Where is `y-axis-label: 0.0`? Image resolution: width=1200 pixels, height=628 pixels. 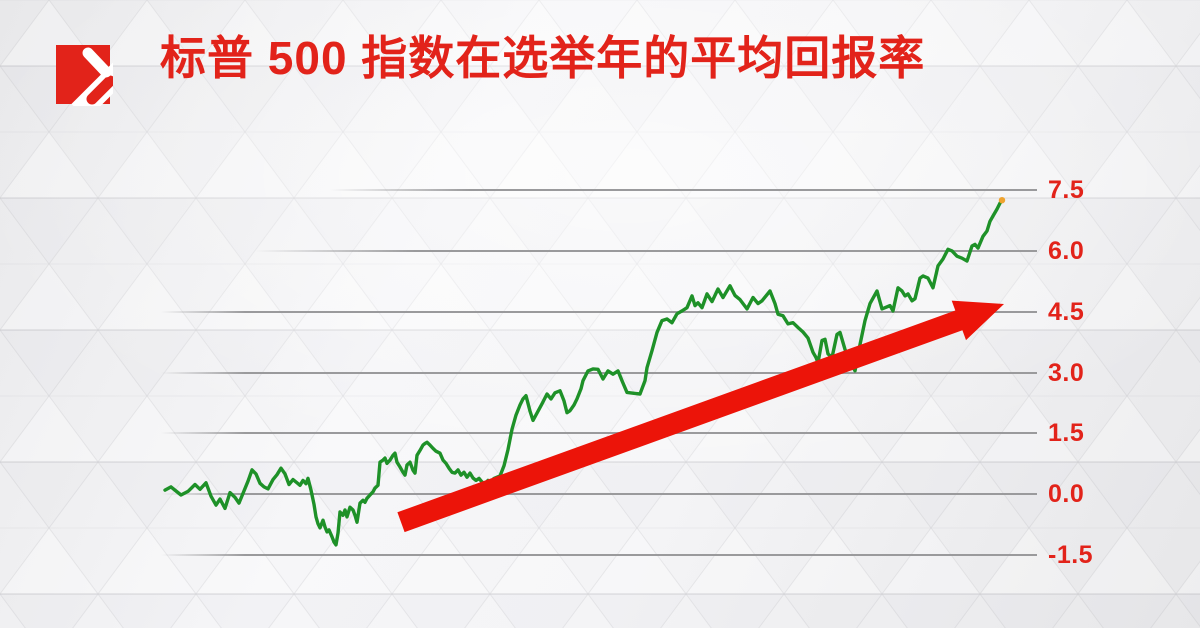 y-axis-label: 0.0 is located at coordinates (1066, 494).